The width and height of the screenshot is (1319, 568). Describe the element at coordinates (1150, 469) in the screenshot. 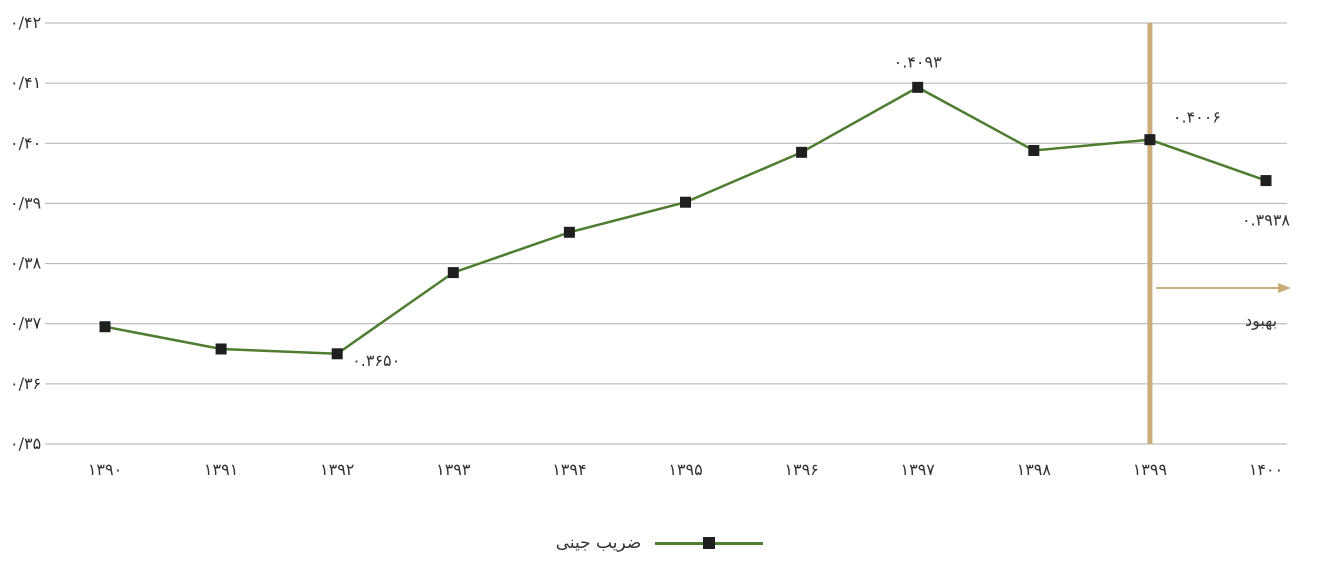

I see `x-tick-label: ۱۳۹۹` at that location.